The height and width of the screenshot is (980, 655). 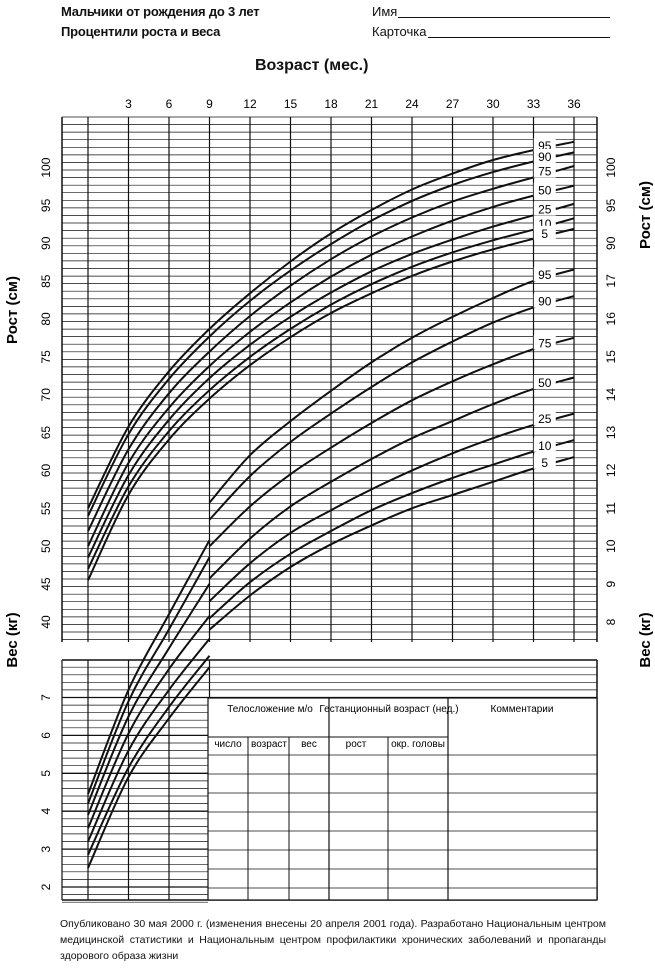 I want to click on height-percentile-label: 5, so click(x=544, y=234).